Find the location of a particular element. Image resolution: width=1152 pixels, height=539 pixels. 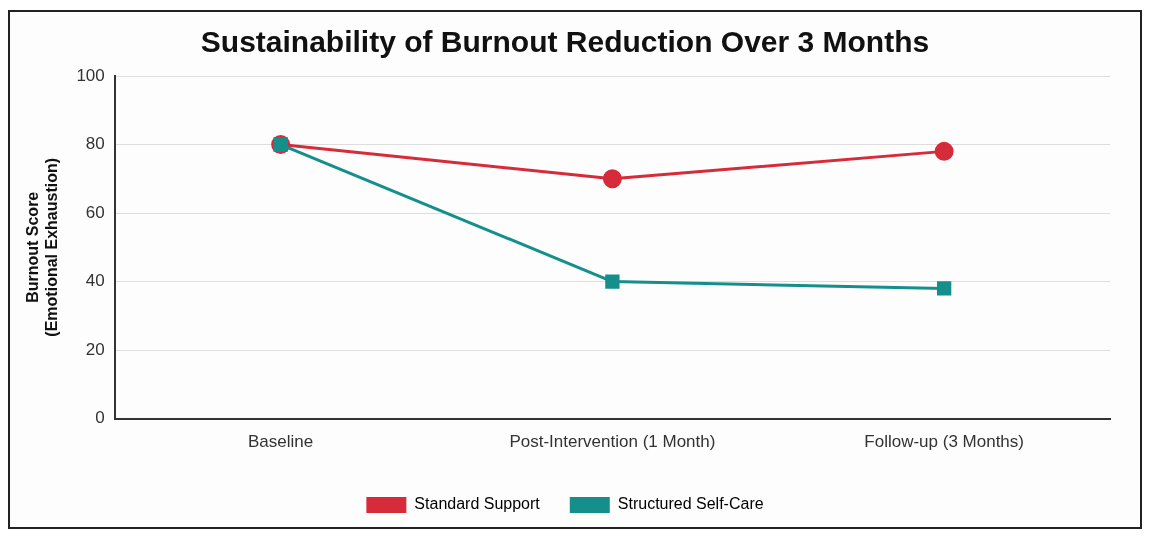

x-tick-label: Baseline is located at coordinates (281, 442).